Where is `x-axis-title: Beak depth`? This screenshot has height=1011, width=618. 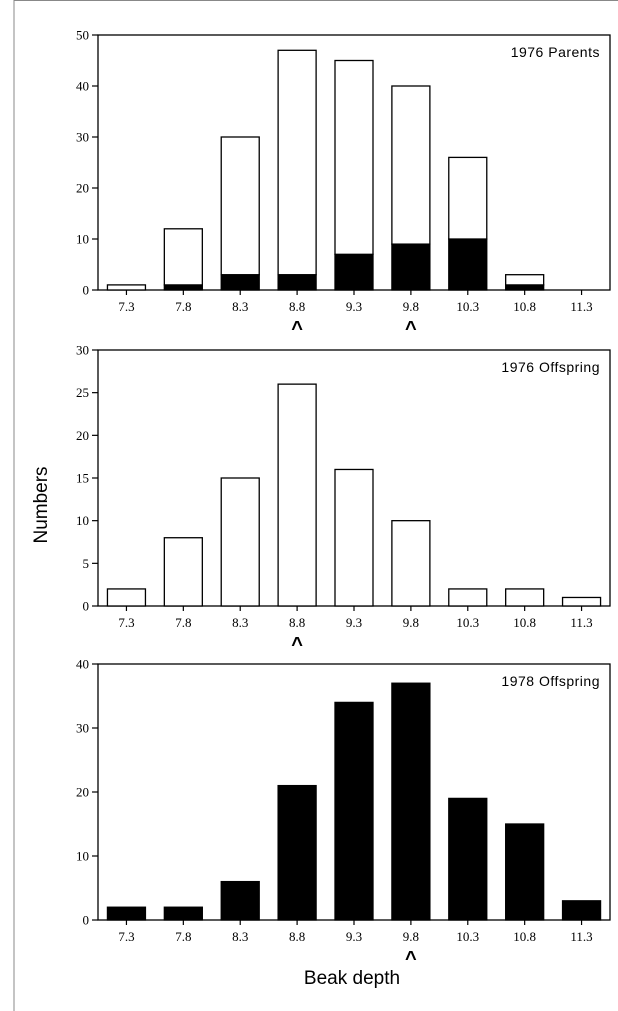
x-axis-title: Beak depth is located at coordinates (352, 978).